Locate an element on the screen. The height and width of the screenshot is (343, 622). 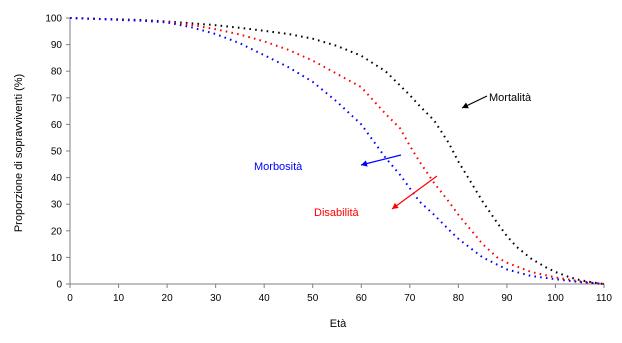
x-axis-label: Età is located at coordinates (338, 324).